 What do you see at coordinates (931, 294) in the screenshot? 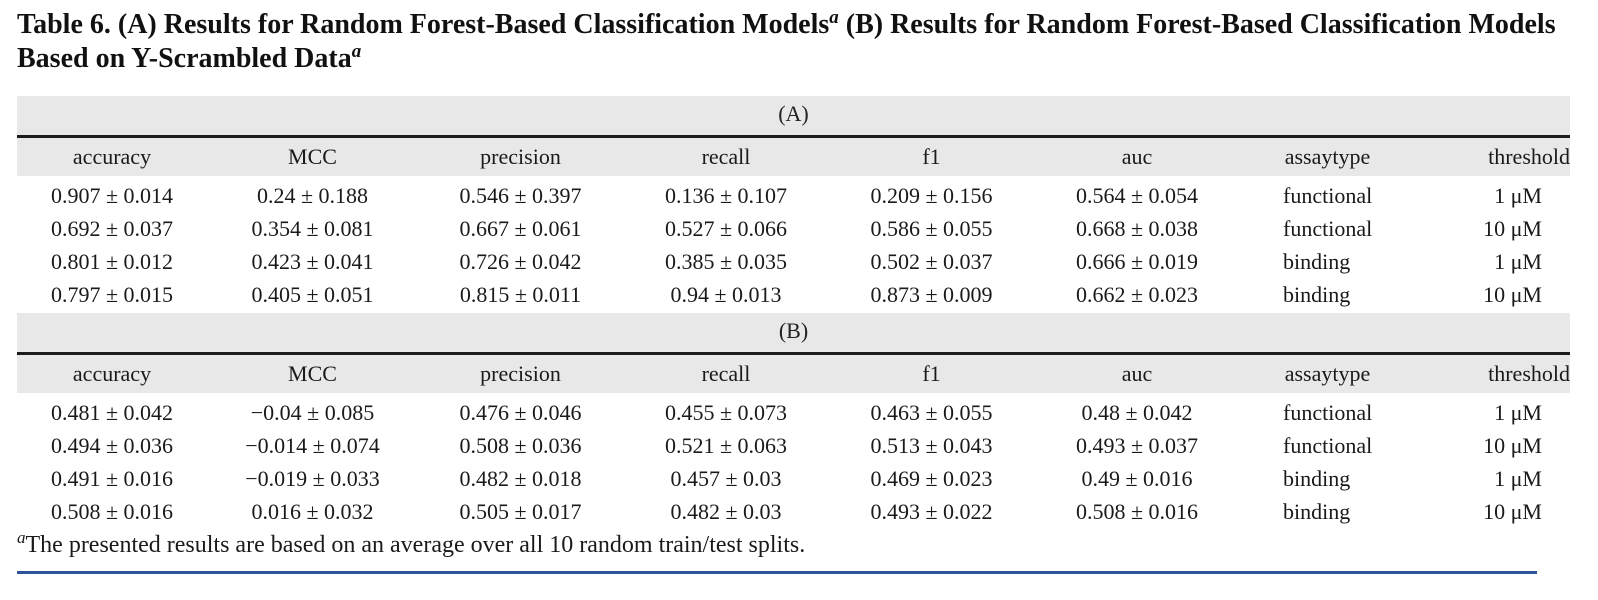
I see `table-cell-f1: 0.873 ± 0.009` at bounding box center [931, 294].